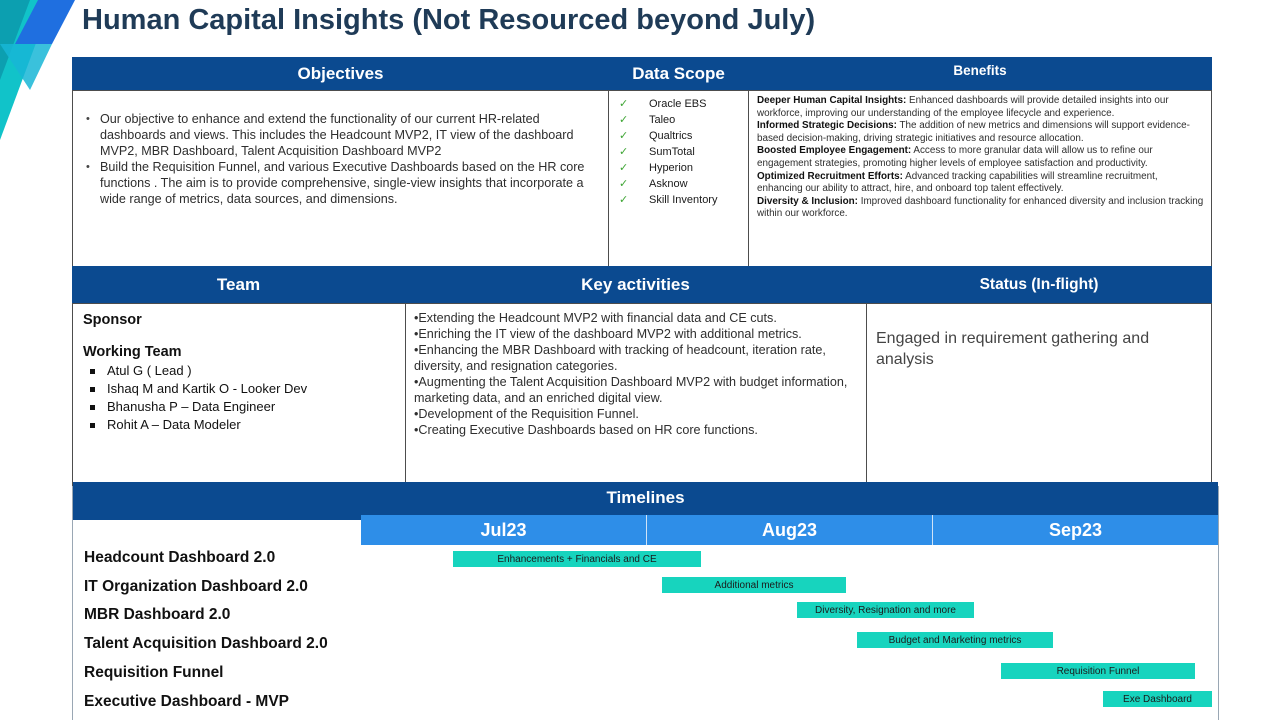  I want to click on data-scope-item-label: Taleo, so click(662, 120).